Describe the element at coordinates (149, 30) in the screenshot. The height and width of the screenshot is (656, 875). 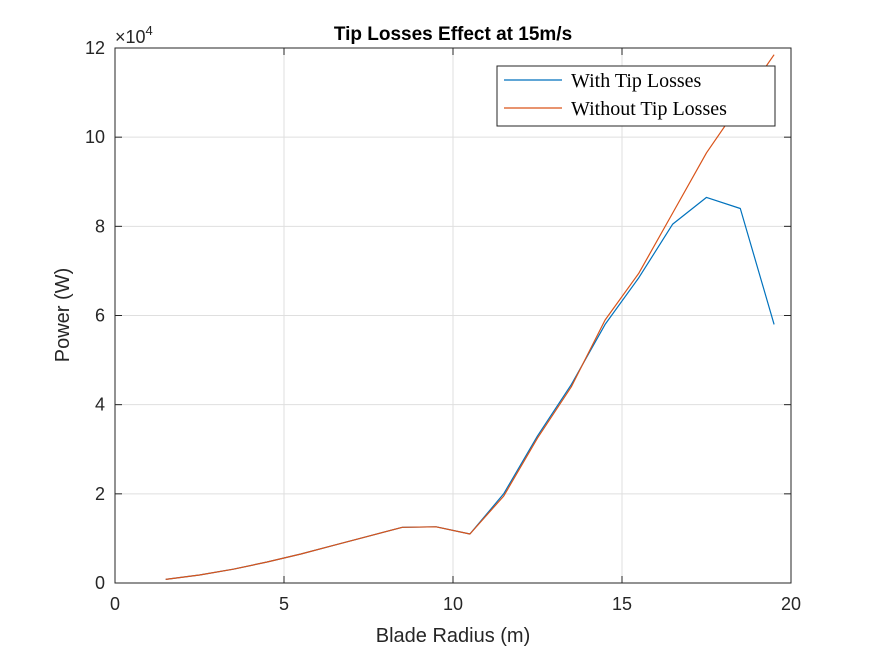
I see `y-exponent-power: 4` at that location.